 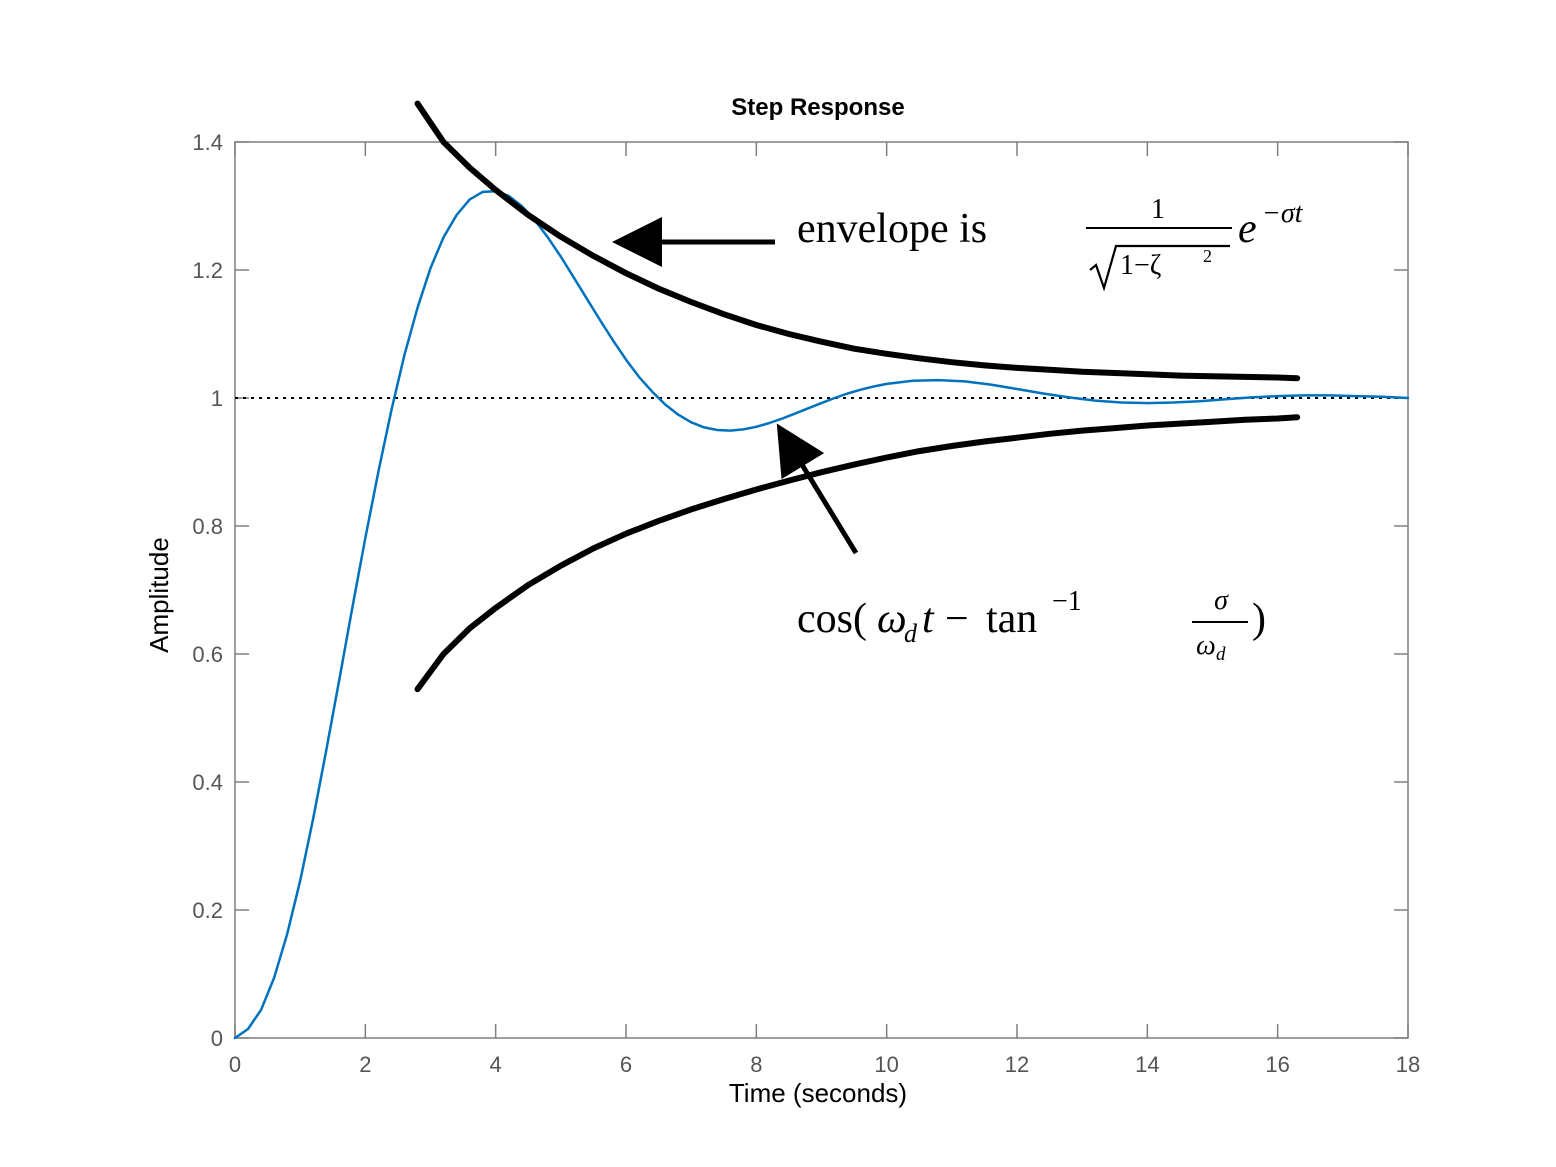 What do you see at coordinates (207, 654) in the screenshot?
I see `y-tick-label: 0.6` at bounding box center [207, 654].